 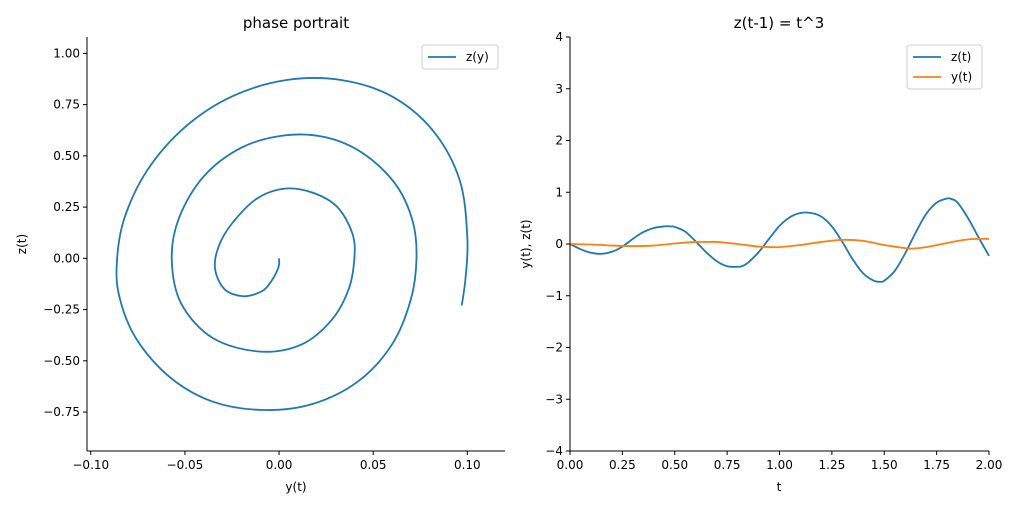 I want to click on time-series-x-tick-label: 1.75, so click(x=936, y=465).